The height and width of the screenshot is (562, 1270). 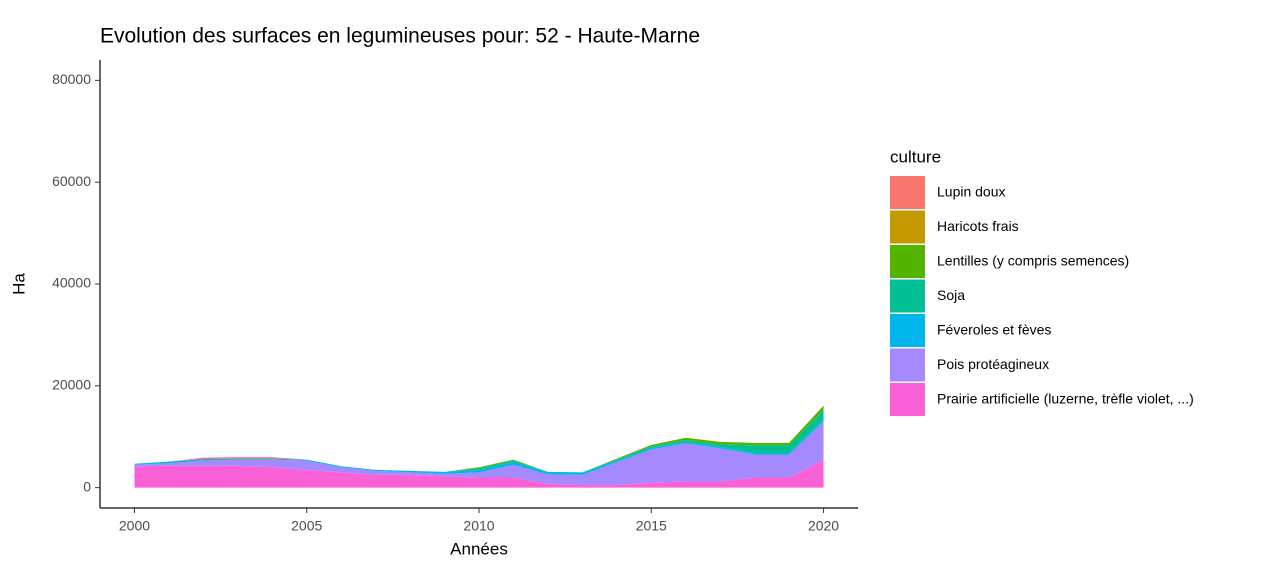 I want to click on y-tick-label: 20000, so click(x=71, y=385).